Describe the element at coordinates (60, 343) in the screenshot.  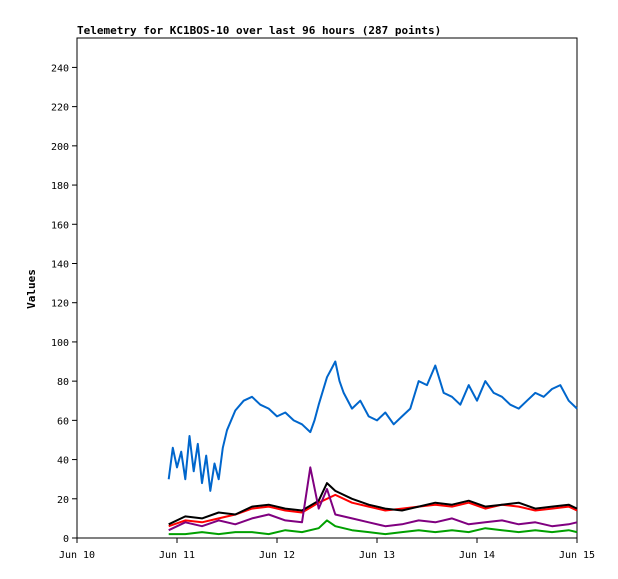
I see `y-tick-label: 100` at that location.